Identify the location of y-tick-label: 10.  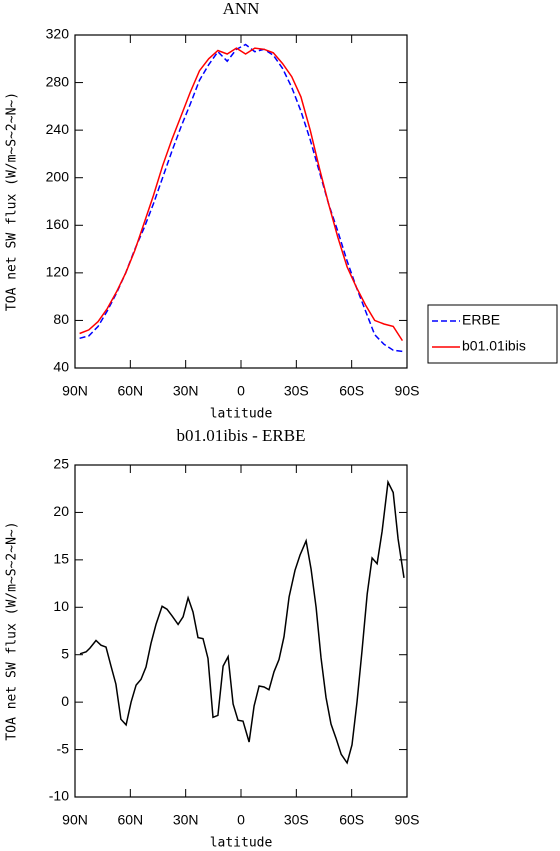
(61, 606).